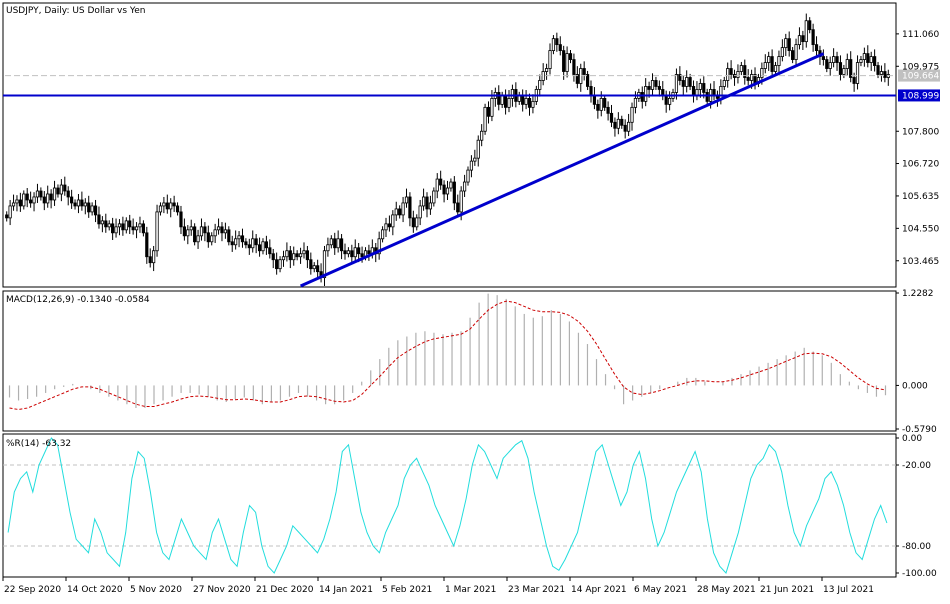  I want to click on wpr-tick-label: -80.00, so click(916, 547).